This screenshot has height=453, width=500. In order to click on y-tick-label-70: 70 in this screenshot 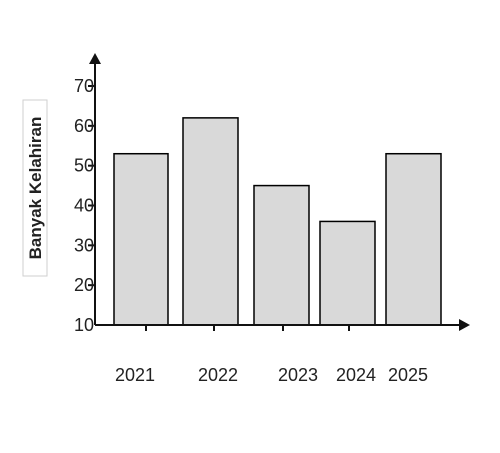, I will do `click(84, 86)`.